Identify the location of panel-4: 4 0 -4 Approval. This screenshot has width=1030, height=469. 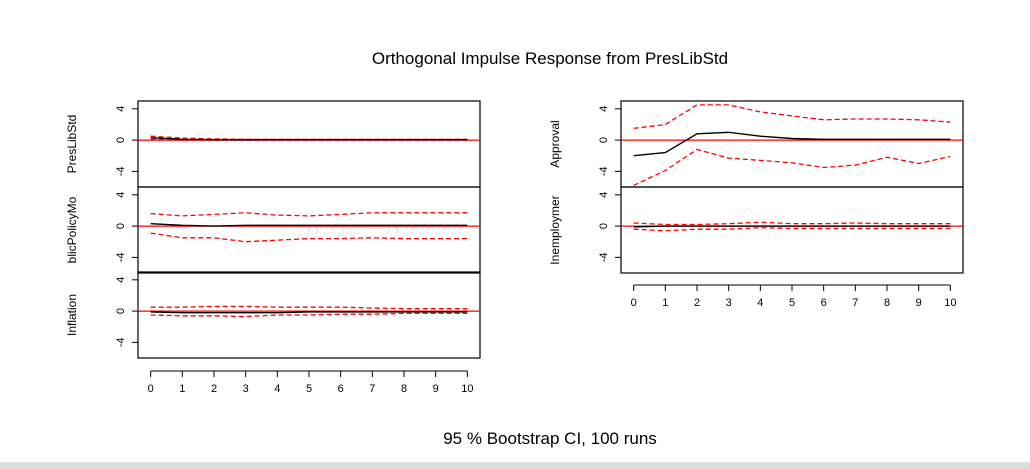
(756, 144).